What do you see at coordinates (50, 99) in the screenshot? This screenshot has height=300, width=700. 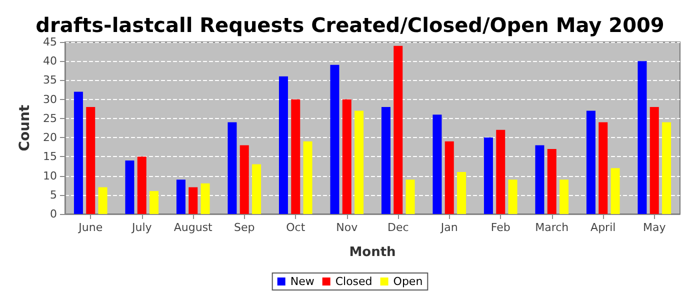 I see `y-tick-label: 30` at bounding box center [50, 99].